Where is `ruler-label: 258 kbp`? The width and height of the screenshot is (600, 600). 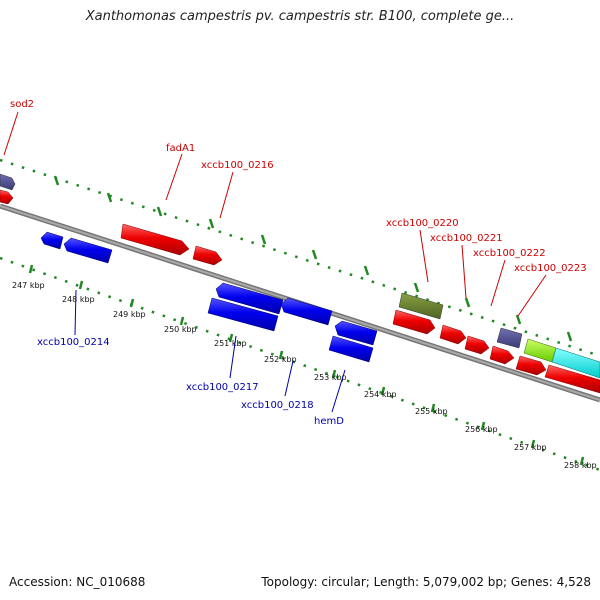
ruler-label: 258 kbp is located at coordinates (580, 465).